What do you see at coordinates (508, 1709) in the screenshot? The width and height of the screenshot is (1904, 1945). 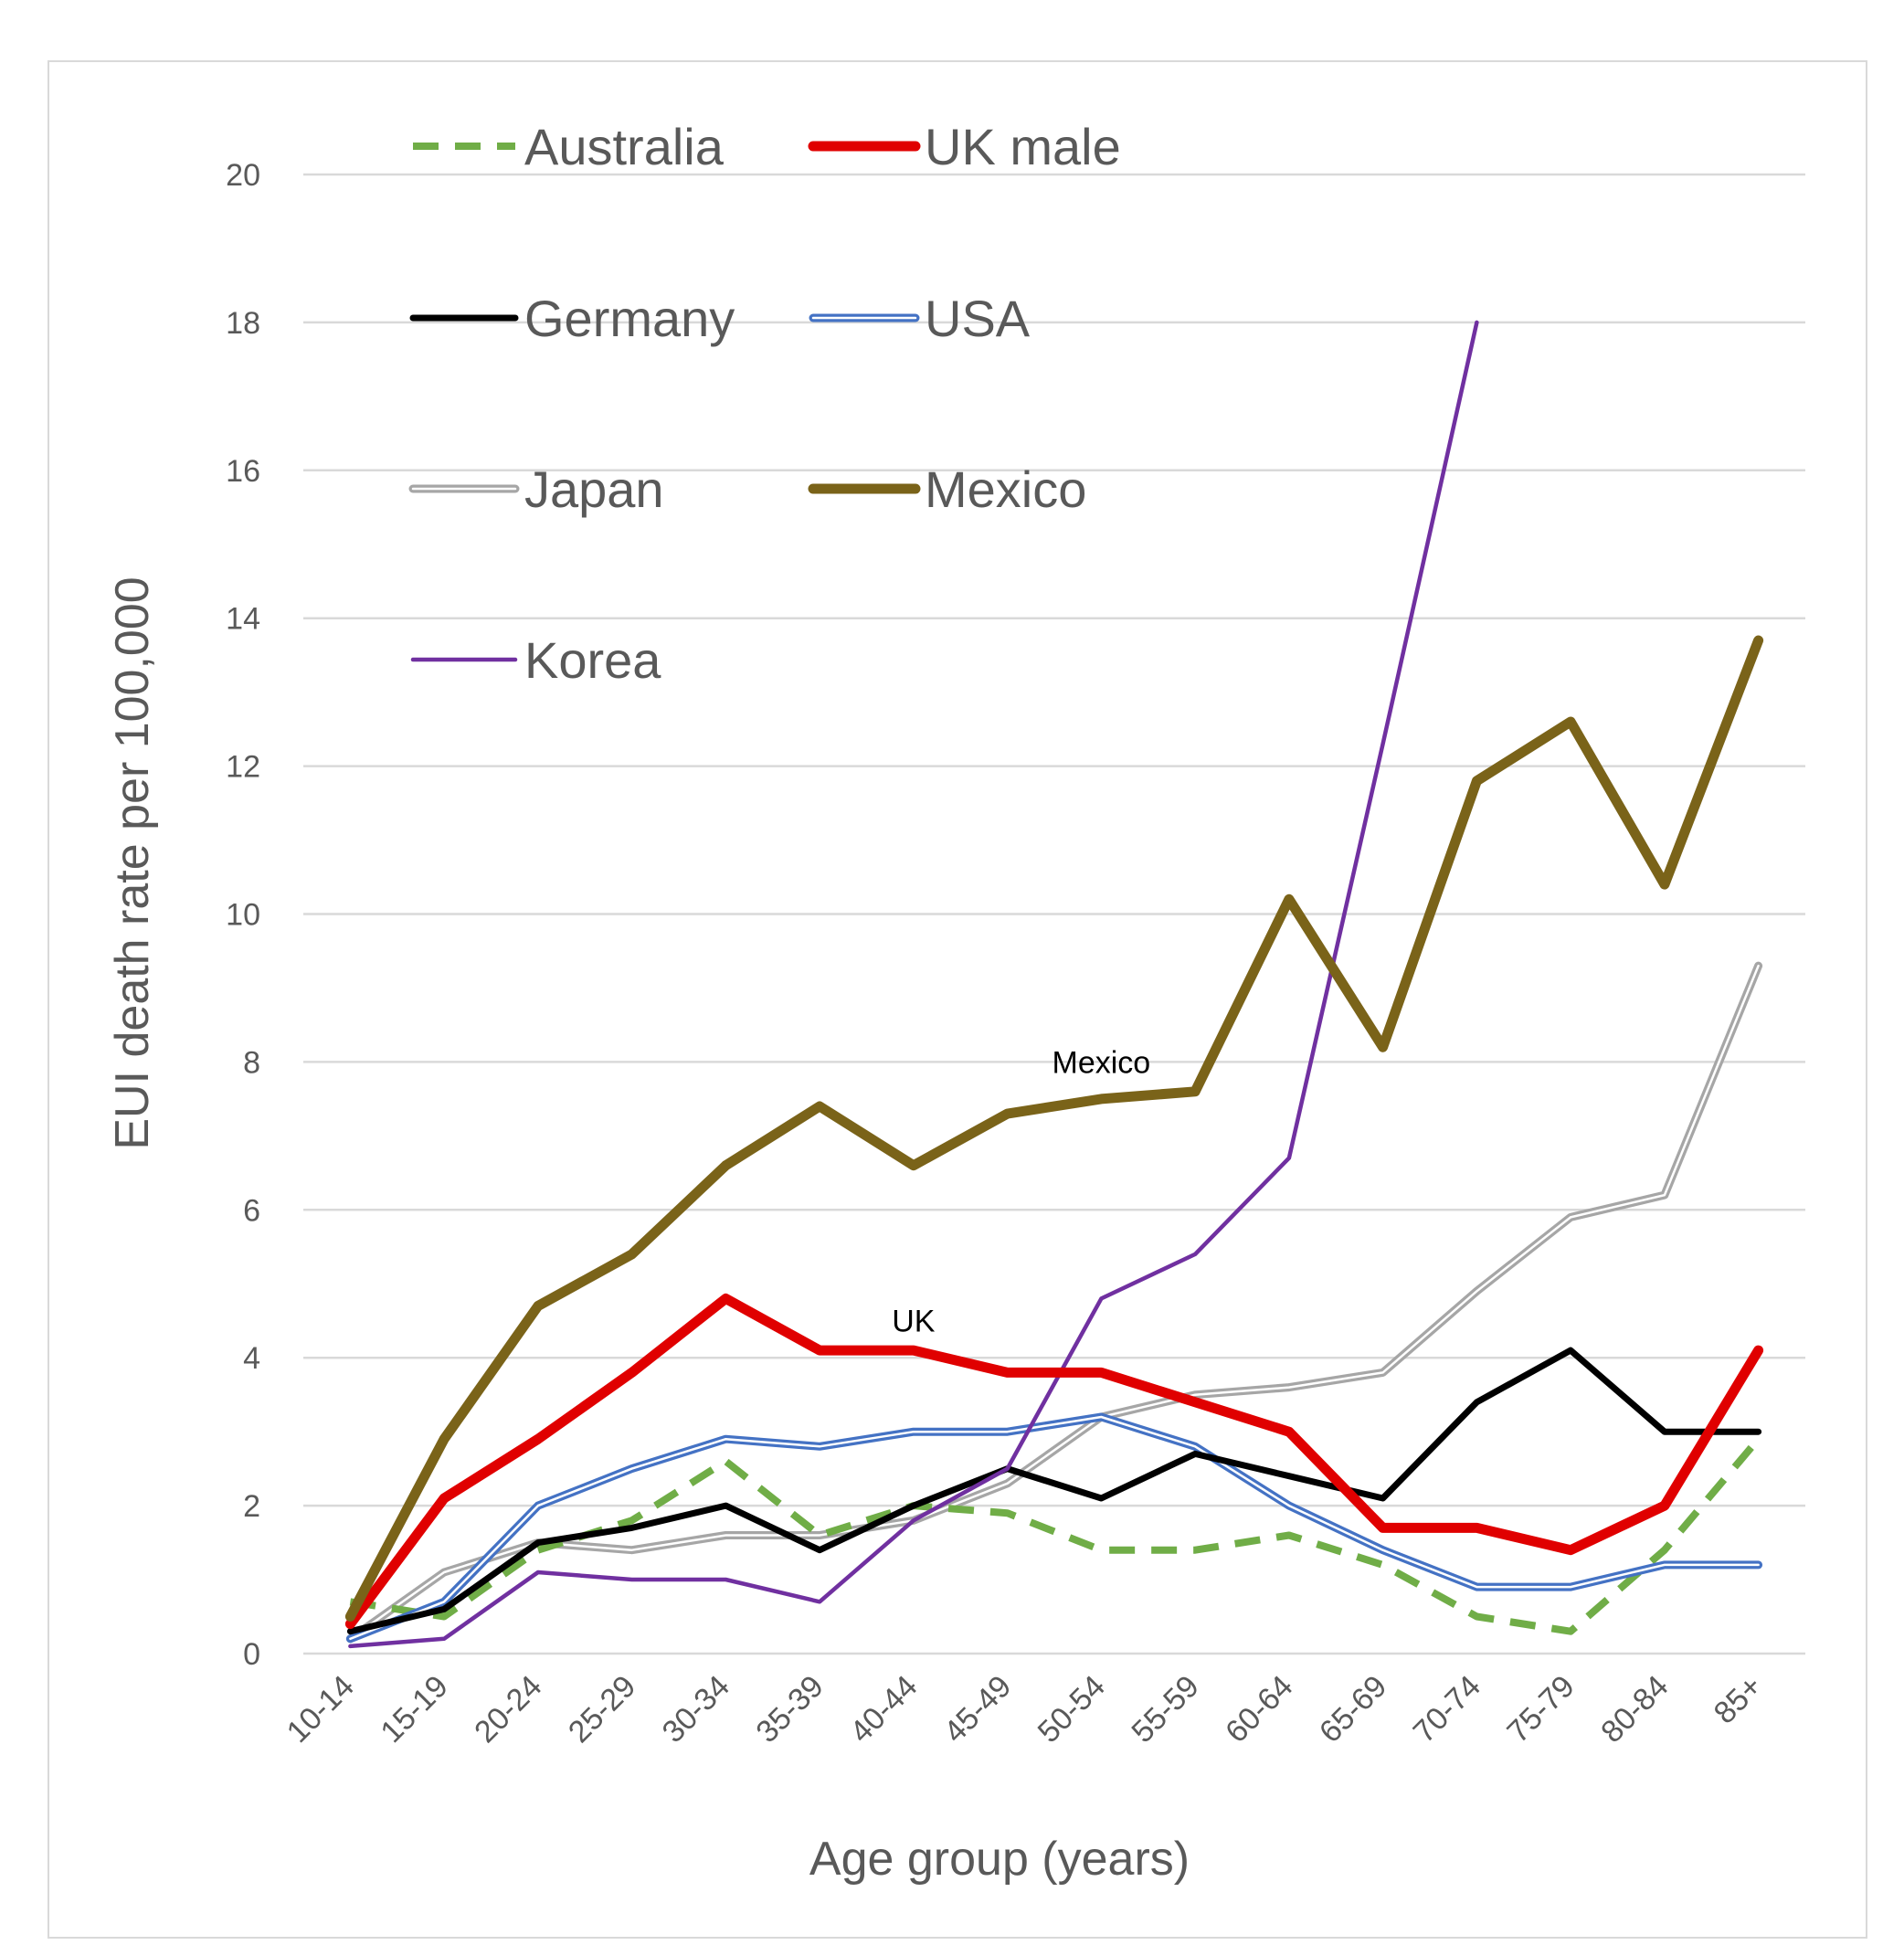 I see `x-tick-label: 20-24` at bounding box center [508, 1709].